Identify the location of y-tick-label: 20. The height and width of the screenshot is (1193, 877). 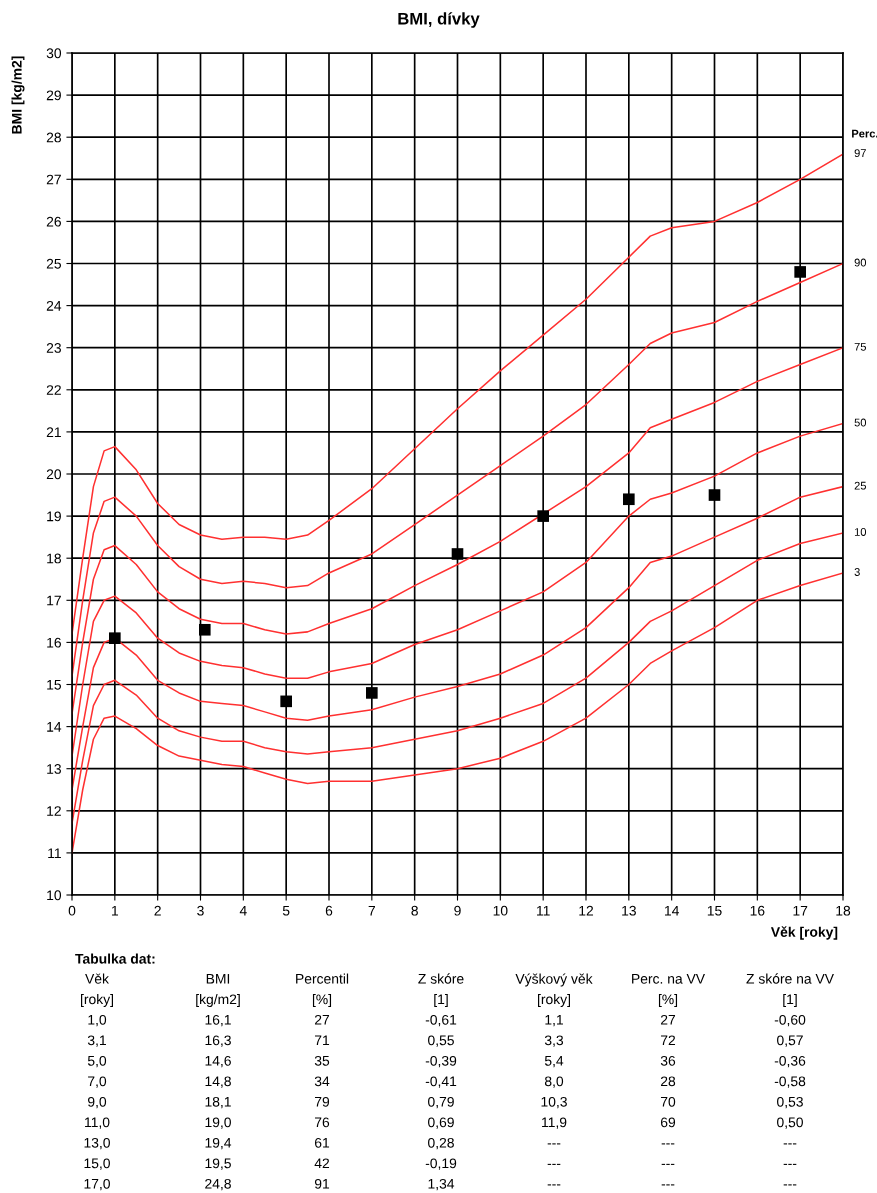
(54, 474).